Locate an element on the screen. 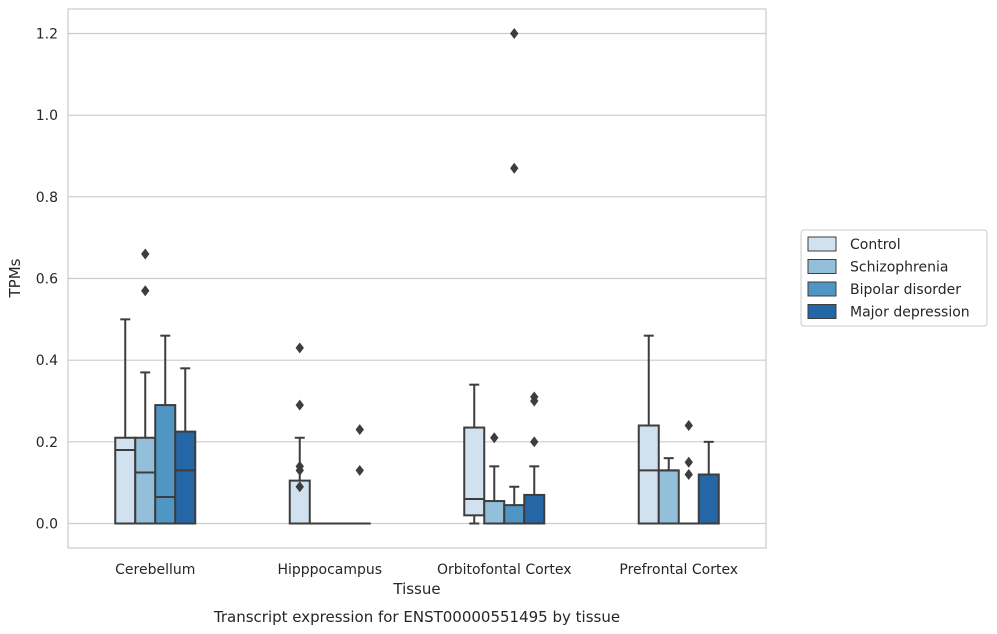 The image size is (997, 634). legend-label: Bipolar disorder is located at coordinates (905, 290).